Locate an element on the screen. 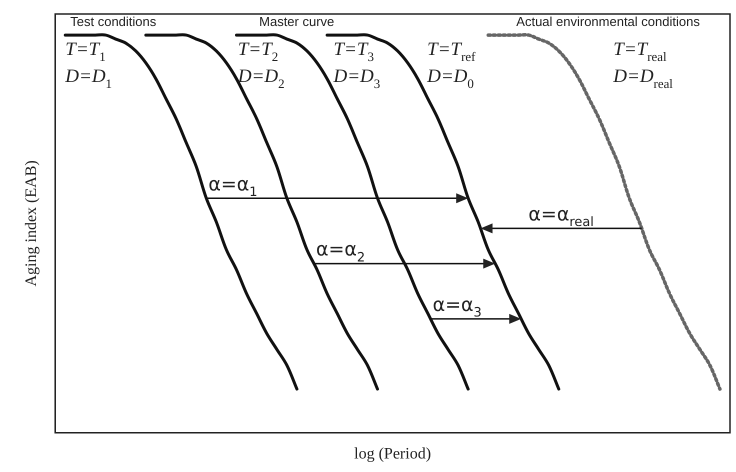  series-label: Master curve is located at coordinates (296, 22).